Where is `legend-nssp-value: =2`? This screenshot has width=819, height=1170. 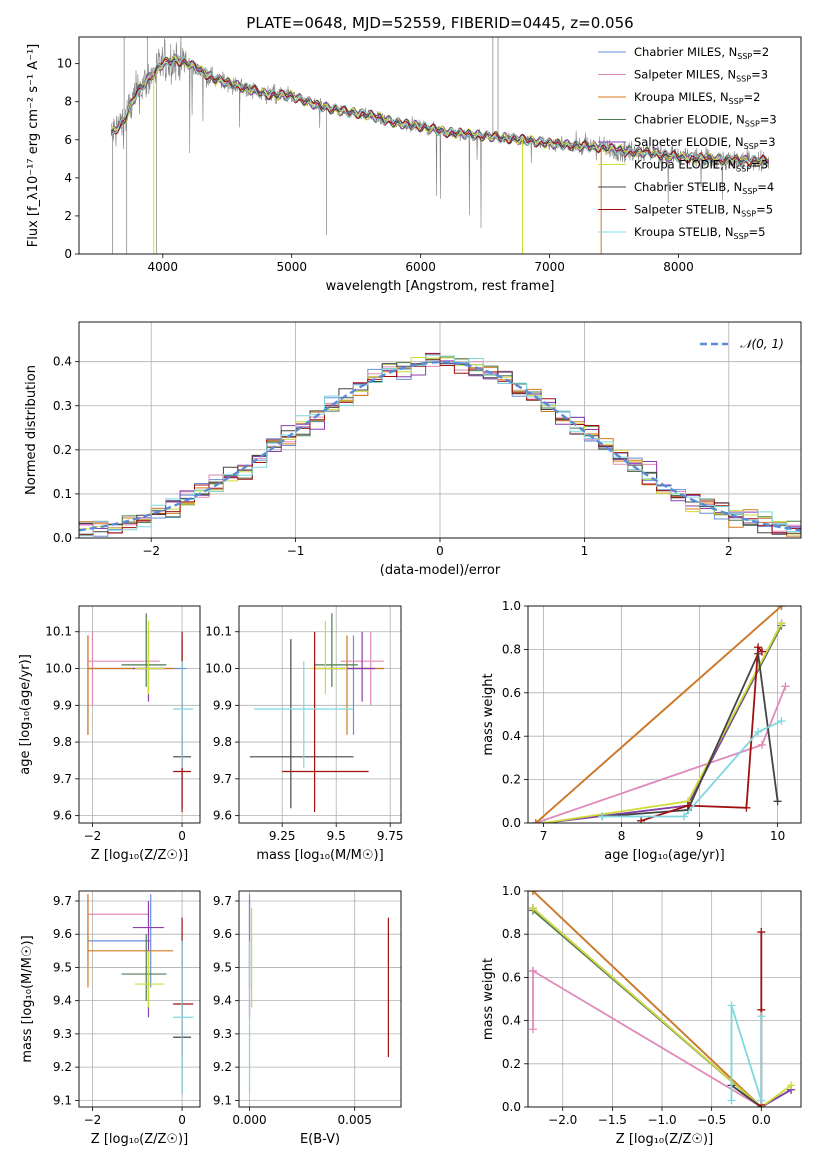 legend-nssp-value: =2 is located at coordinates (760, 52).